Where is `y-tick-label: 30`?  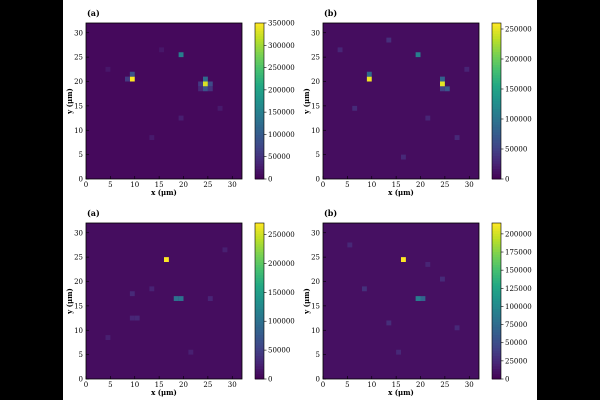 y-tick-label: 30 is located at coordinates (315, 33).